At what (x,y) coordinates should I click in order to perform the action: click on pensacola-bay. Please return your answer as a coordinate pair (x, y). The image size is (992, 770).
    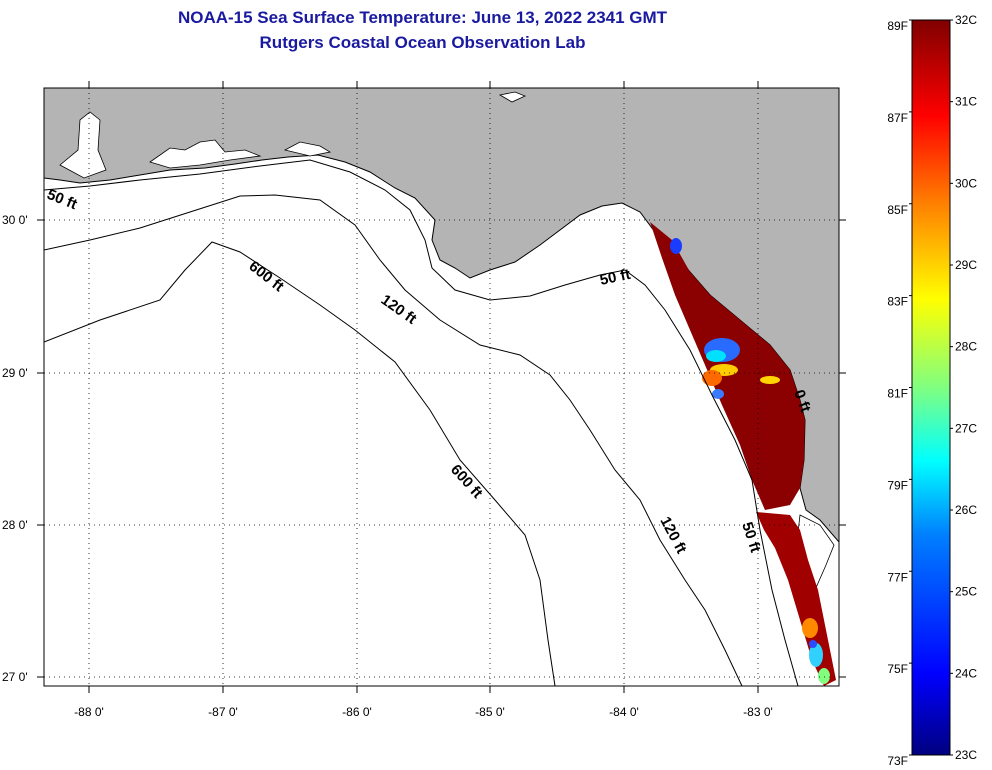
    Looking at the image, I should click on (205, 154).